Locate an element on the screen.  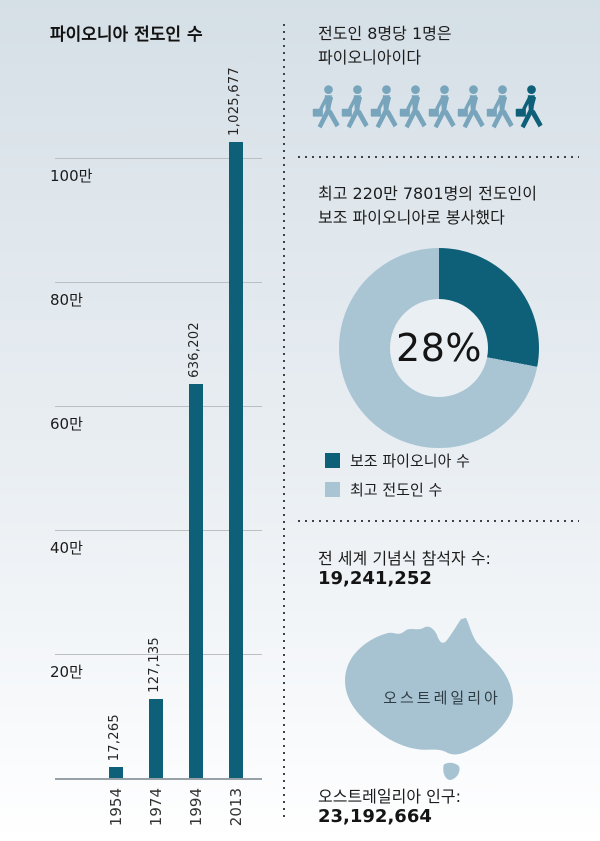
x-axis-year-label: 1954 is located at coordinates (116, 807).